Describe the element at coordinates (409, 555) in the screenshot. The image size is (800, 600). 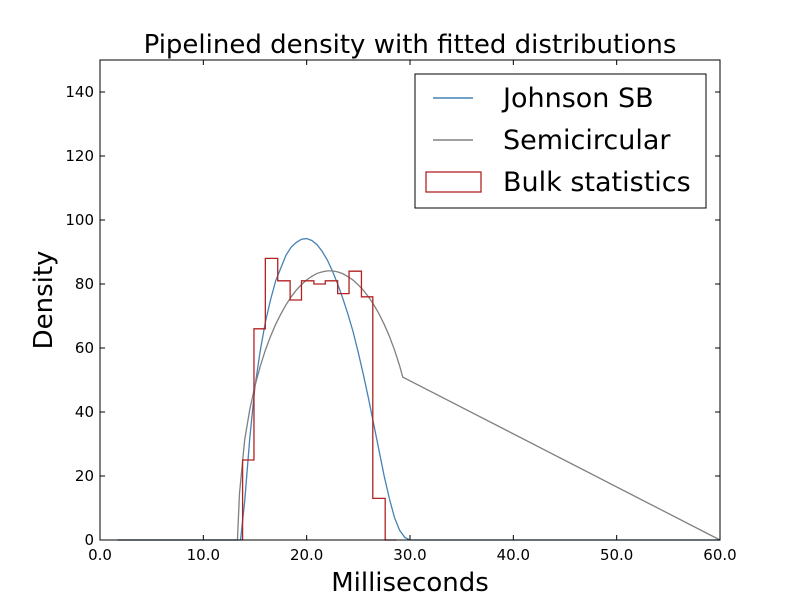
I see `x-tick-label: 30.0` at that location.